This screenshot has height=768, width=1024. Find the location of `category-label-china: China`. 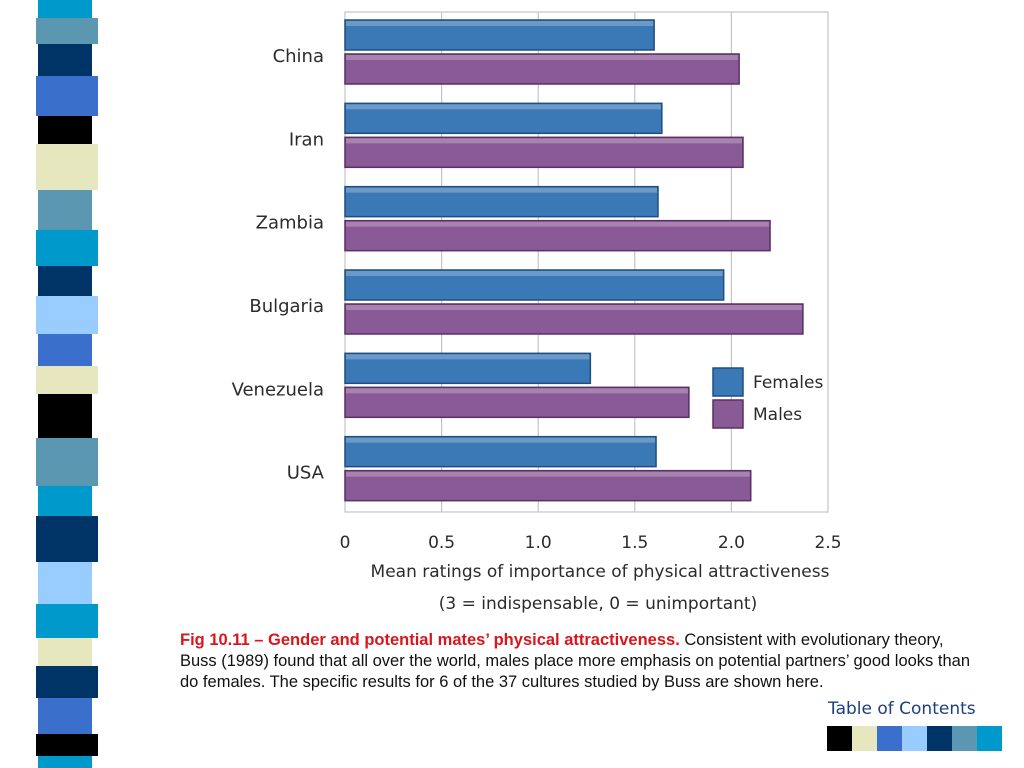

category-label-china: China is located at coordinates (298, 56).